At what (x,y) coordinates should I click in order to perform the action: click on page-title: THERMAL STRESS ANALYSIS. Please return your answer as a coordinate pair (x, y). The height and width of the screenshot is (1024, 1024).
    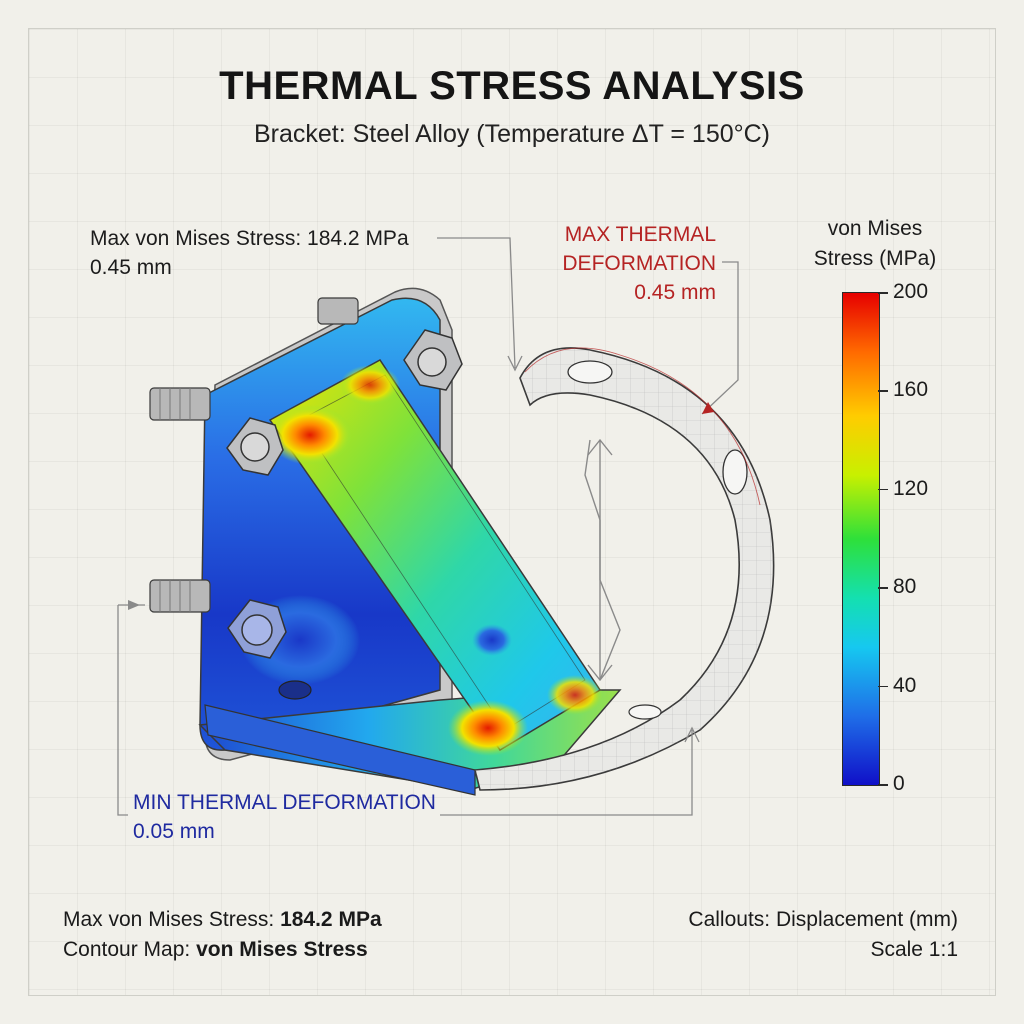
    Looking at the image, I should click on (512, 86).